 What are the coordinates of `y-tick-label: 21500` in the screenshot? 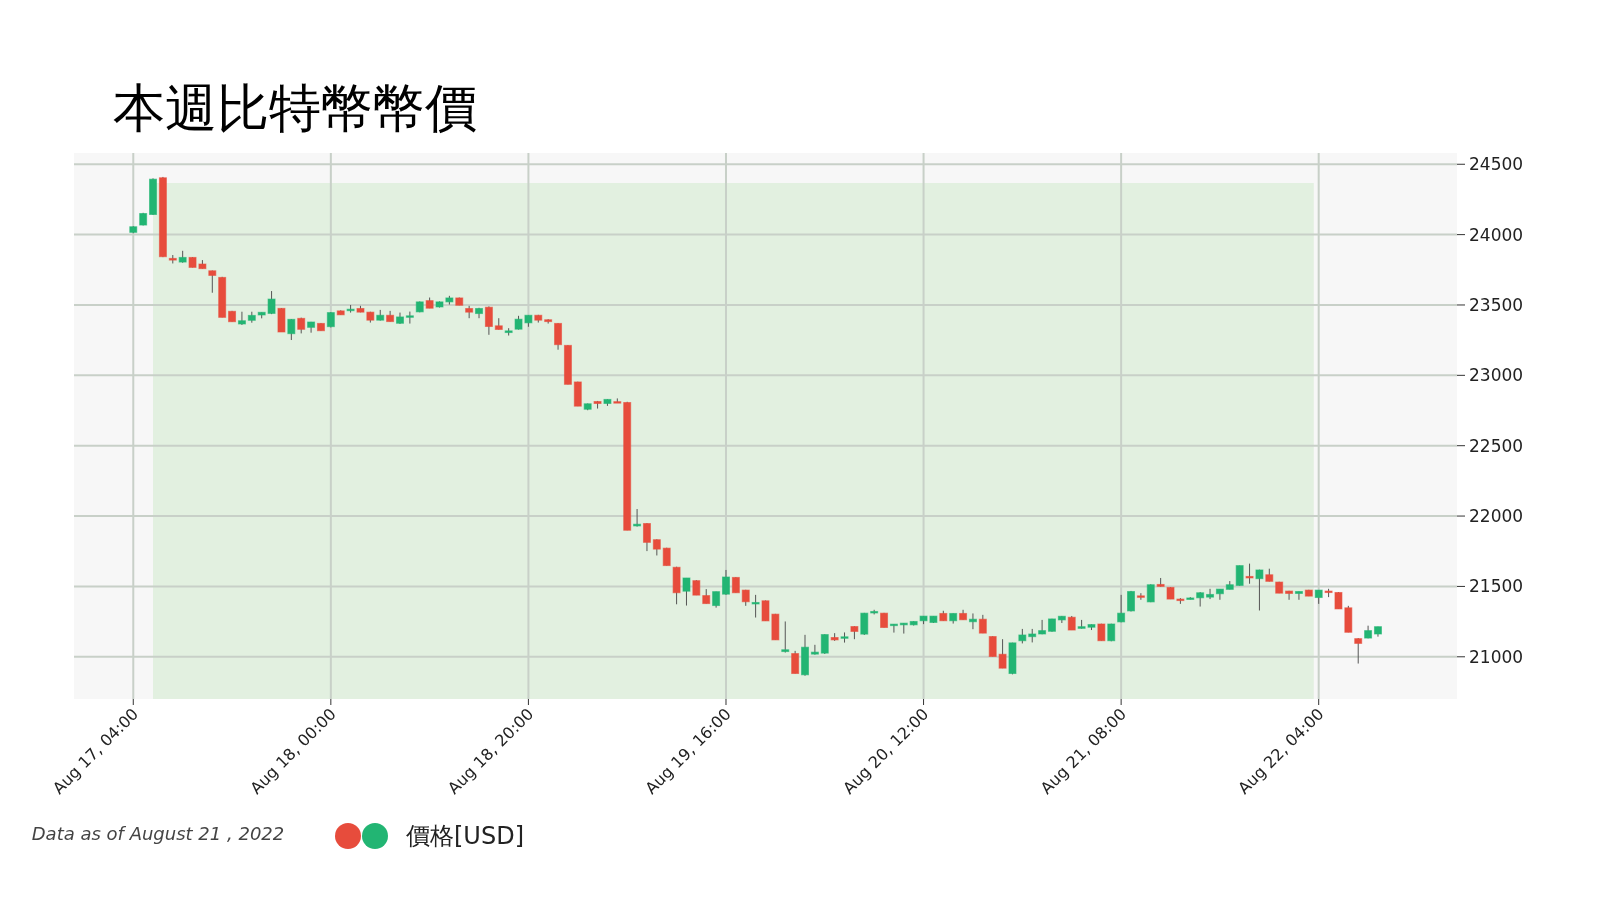 It's located at (1496, 586).